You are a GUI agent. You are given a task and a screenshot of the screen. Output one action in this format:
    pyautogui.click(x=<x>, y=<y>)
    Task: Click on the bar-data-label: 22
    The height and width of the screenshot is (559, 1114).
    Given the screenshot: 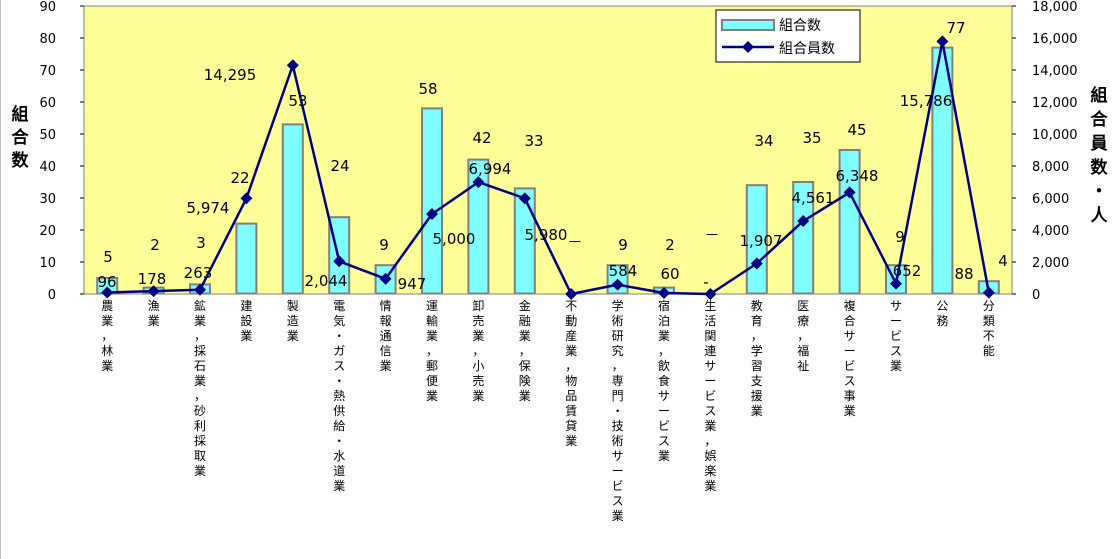 What is the action you would take?
    pyautogui.click(x=239, y=178)
    